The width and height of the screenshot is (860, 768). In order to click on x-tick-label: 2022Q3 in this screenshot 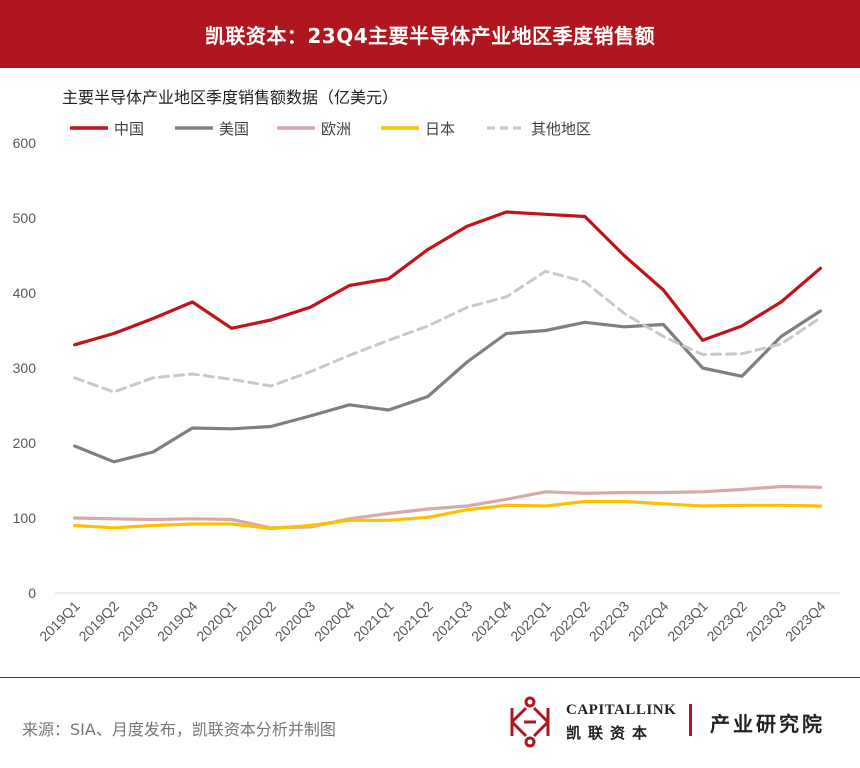, I will do `click(609, 621)`.